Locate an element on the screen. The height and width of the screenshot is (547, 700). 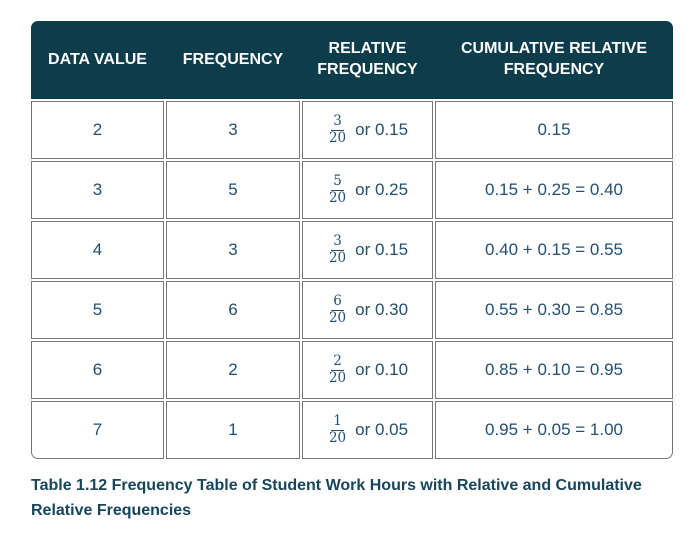
column-header-frequency: FREQUENCY is located at coordinates (233, 60).